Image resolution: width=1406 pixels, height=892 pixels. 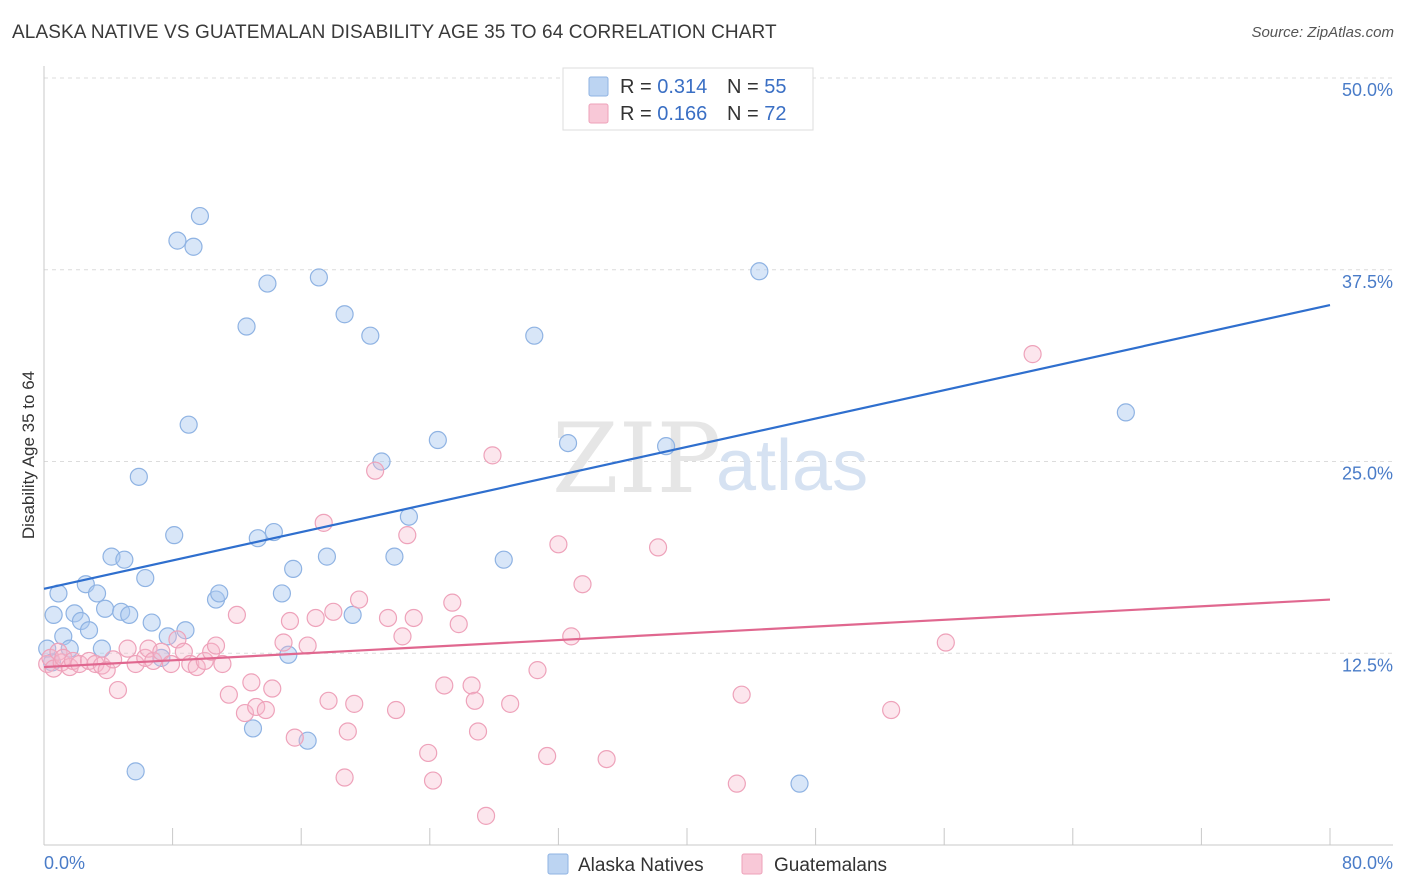 What do you see at coordinates (687, 633) in the screenshot?
I see `guatemalan-trendline` at bounding box center [687, 633].